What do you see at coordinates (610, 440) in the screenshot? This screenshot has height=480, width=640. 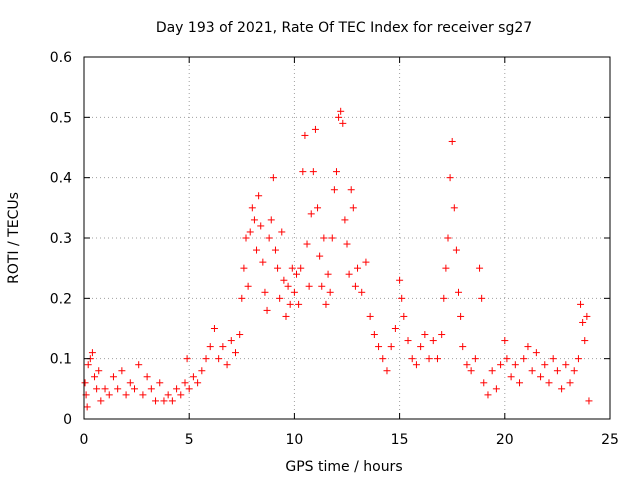 I see `x-tick-label: 25` at bounding box center [610, 440].